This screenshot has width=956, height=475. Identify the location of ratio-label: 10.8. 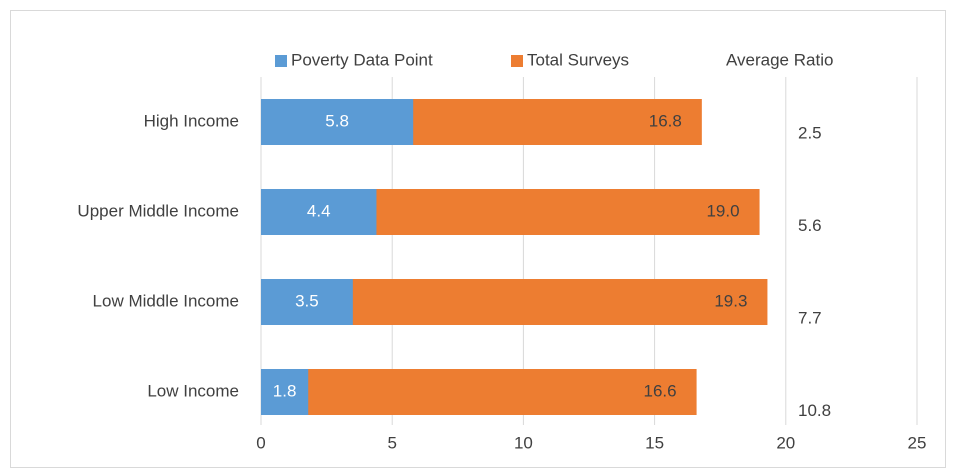
(814, 410).